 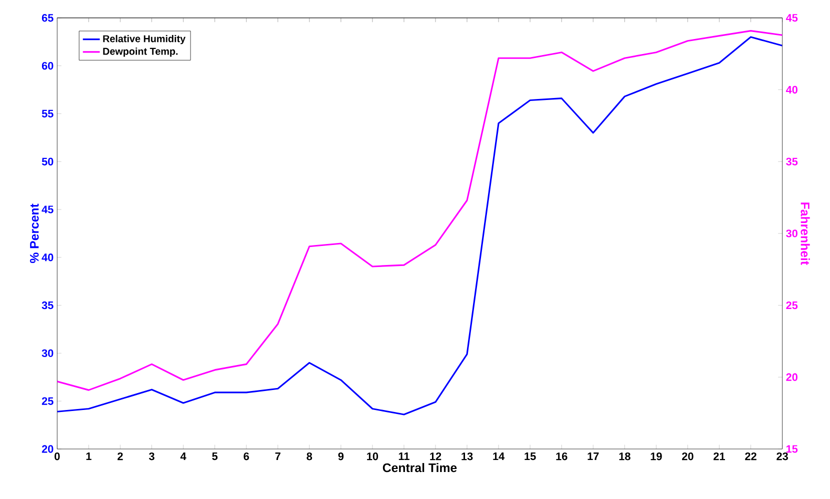 What do you see at coordinates (792, 234) in the screenshot?
I see `y2-tick-label: 30` at bounding box center [792, 234].